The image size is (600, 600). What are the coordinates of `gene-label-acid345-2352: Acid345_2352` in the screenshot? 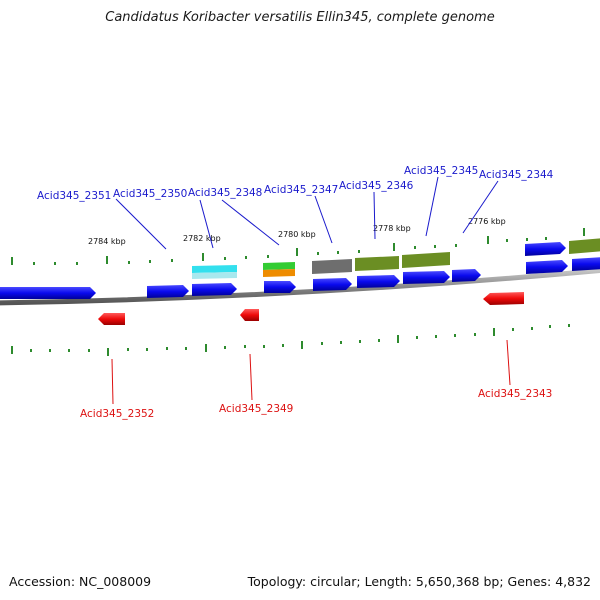 It's located at (117, 414).